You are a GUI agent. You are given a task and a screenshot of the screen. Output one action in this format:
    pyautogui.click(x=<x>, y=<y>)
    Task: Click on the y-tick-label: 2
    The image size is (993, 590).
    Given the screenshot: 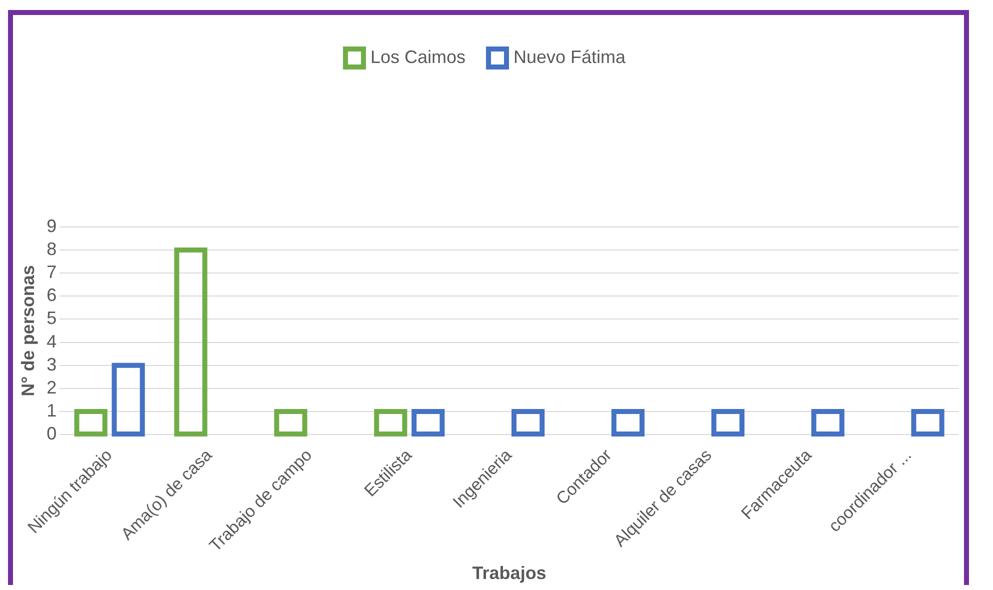 What is the action you would take?
    pyautogui.click(x=51, y=387)
    